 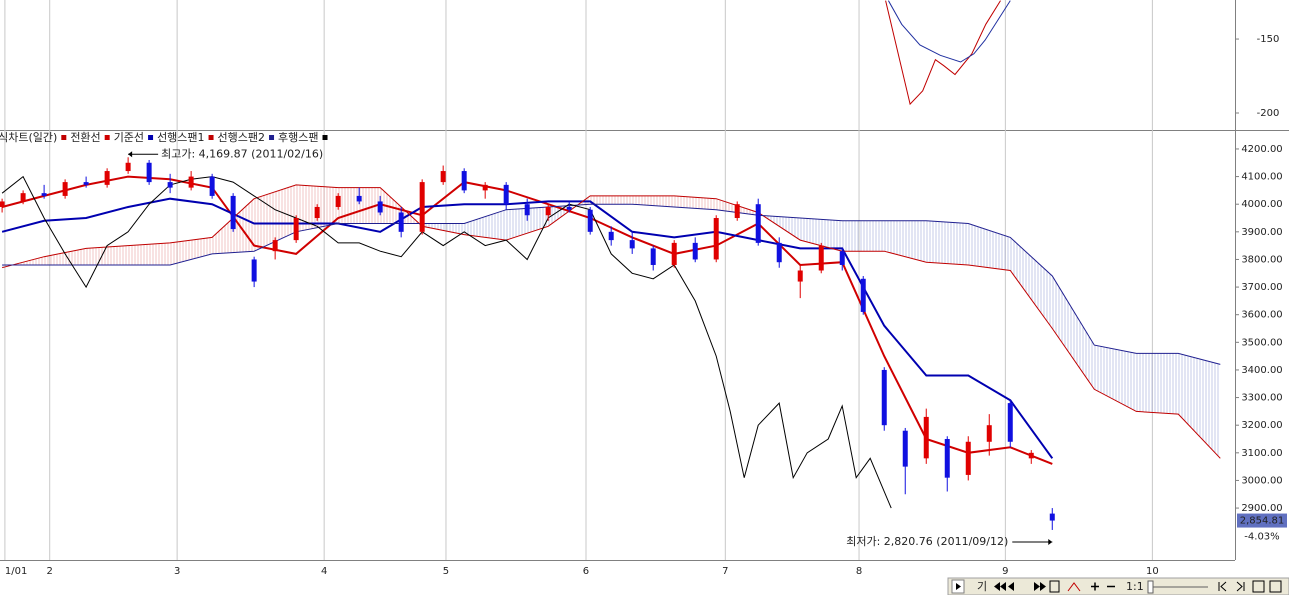 What do you see at coordinates (1095, 586) in the screenshot?
I see `zoom-in-button` at bounding box center [1095, 586].